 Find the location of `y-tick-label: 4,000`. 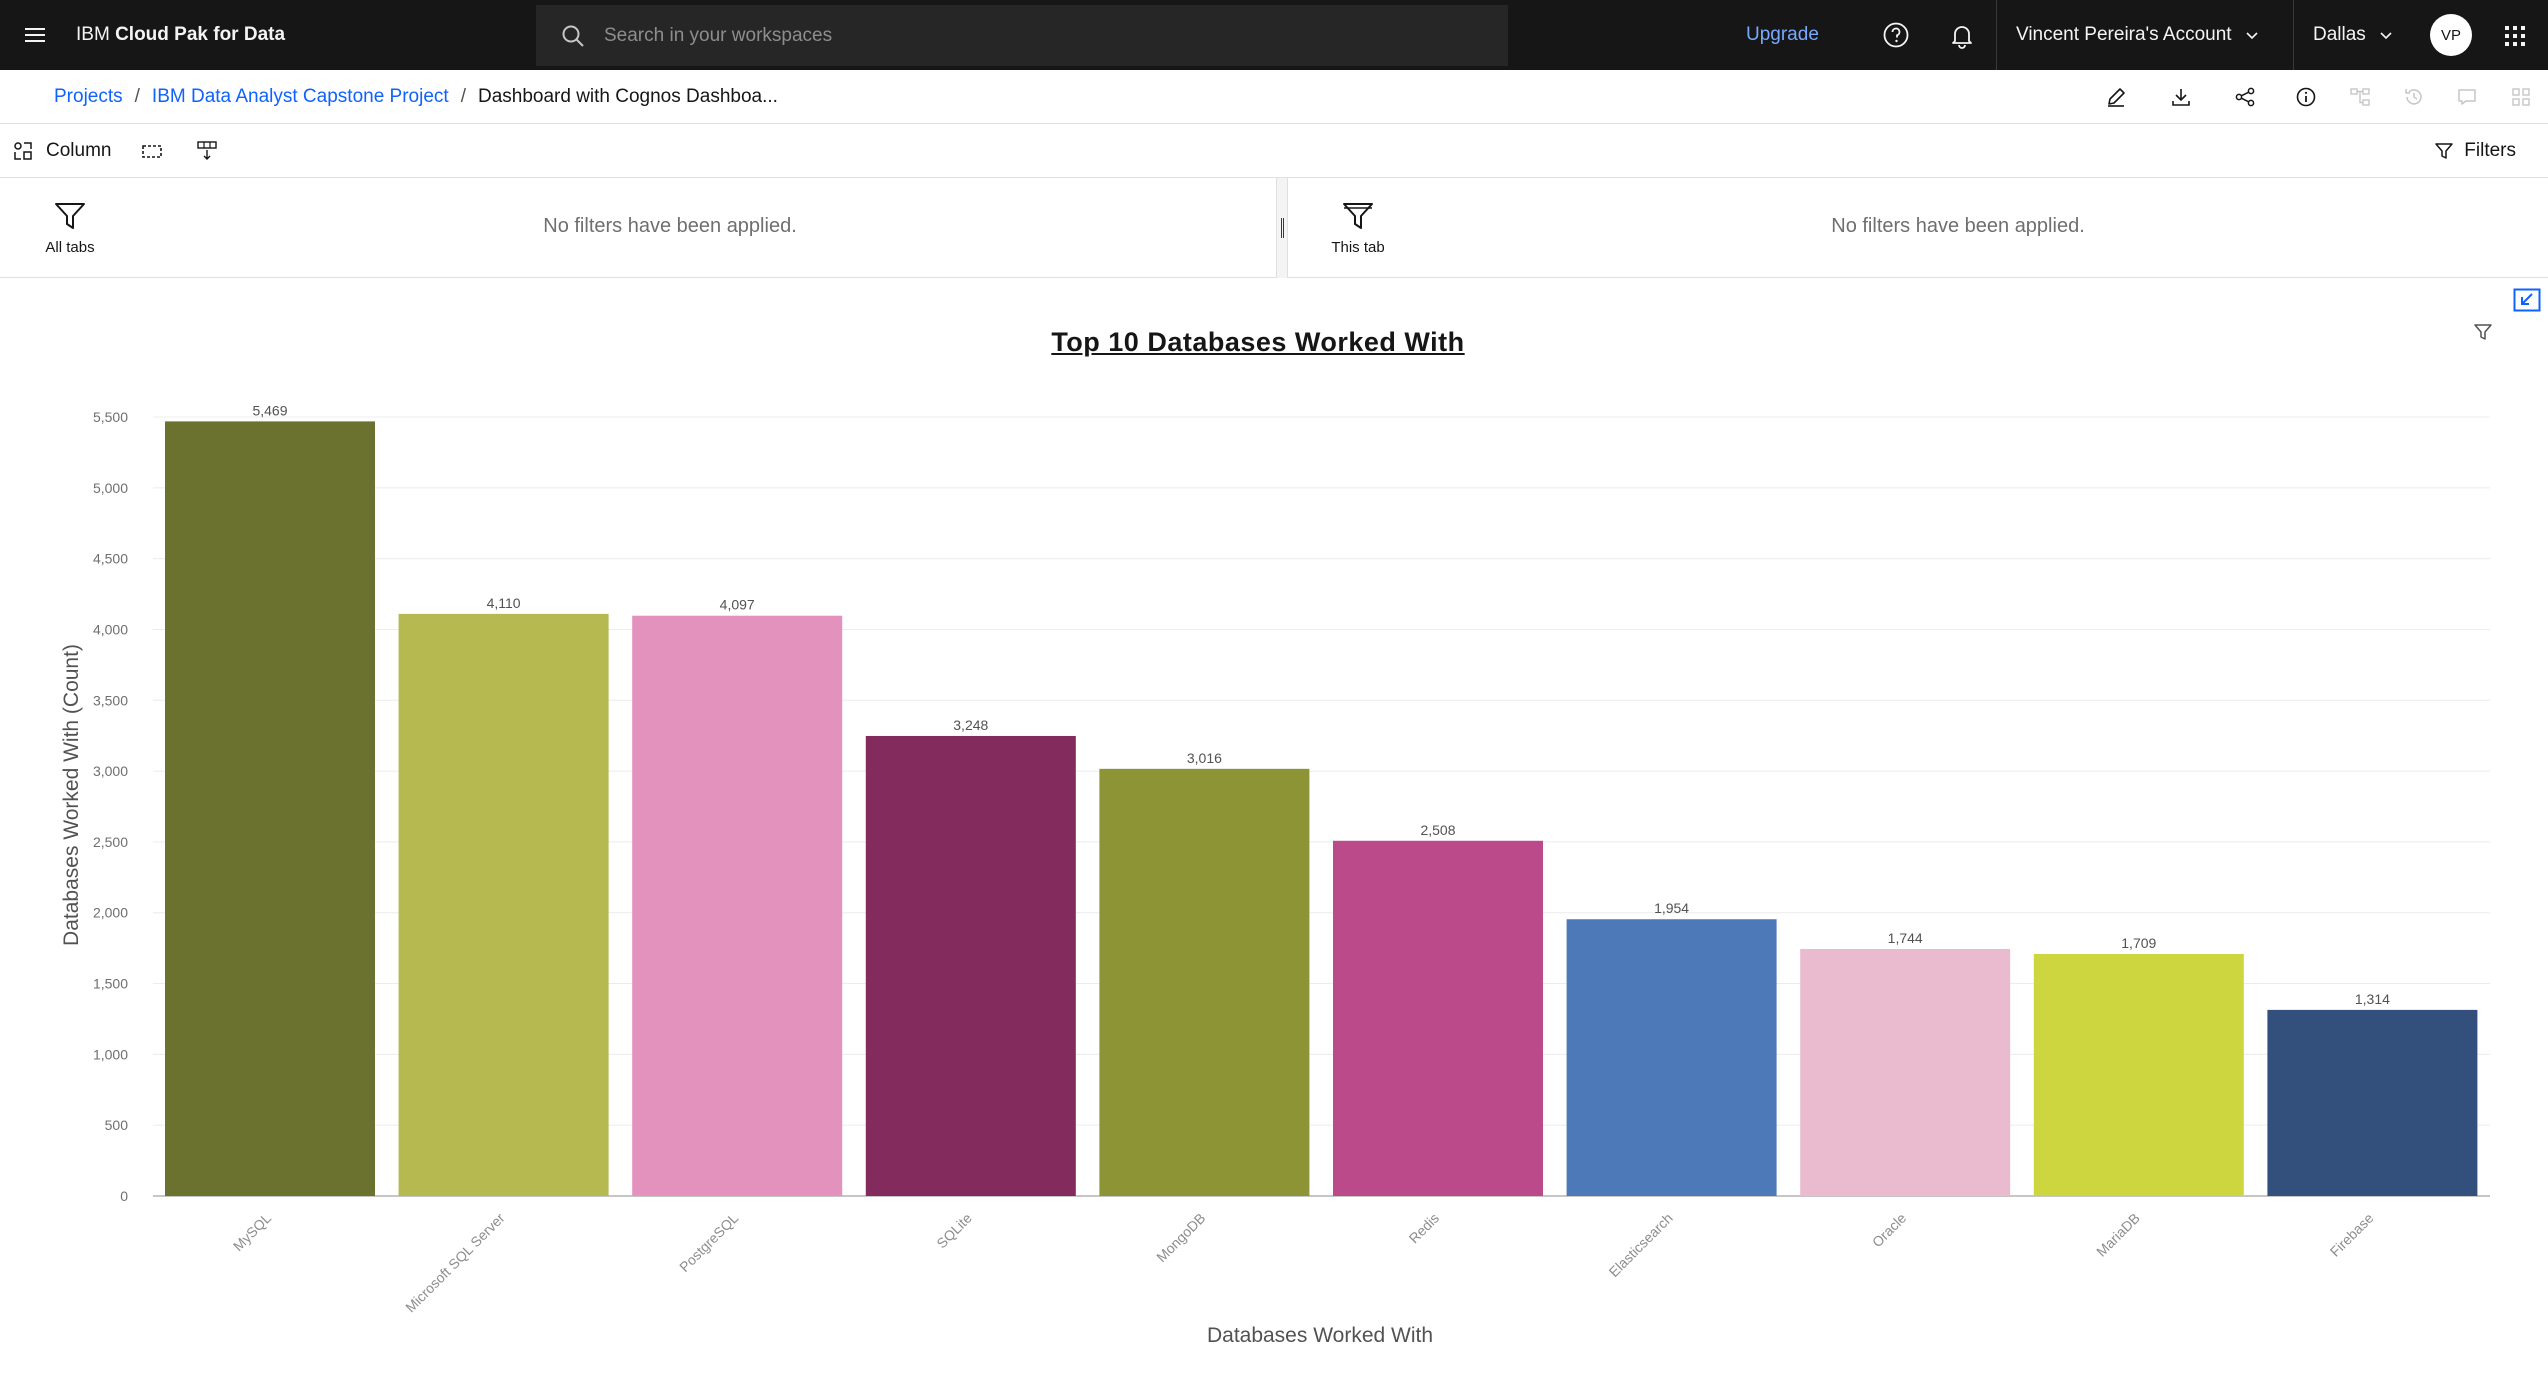

y-tick-label: 4,000 is located at coordinates (110, 629).